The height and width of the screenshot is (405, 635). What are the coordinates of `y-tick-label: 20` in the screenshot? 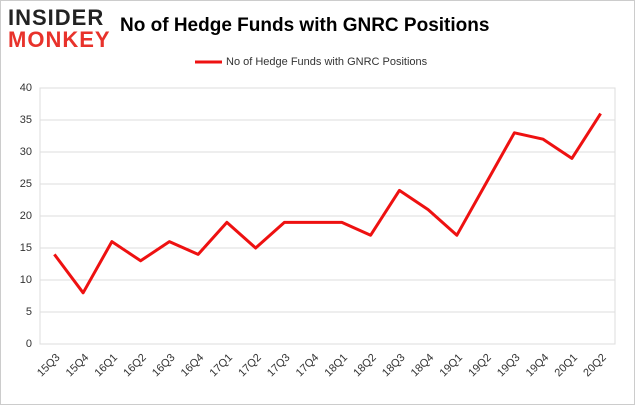 It's located at (26, 216).